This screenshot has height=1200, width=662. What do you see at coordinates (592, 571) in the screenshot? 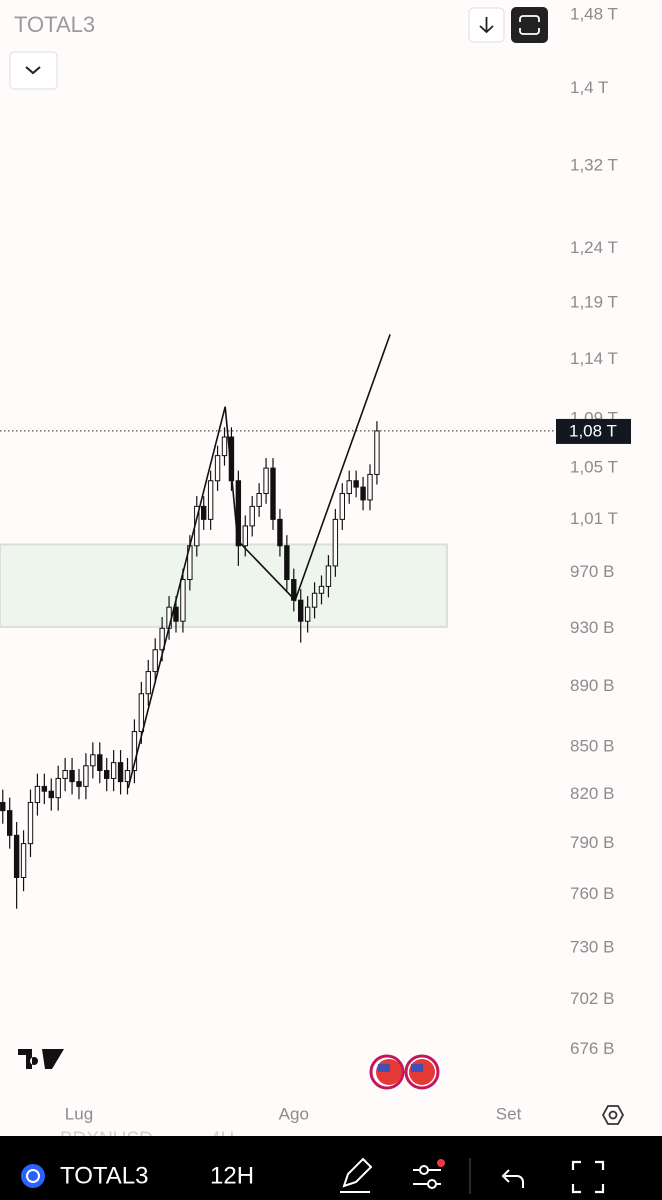
I see `y-tick-label: 970 B` at bounding box center [592, 571].